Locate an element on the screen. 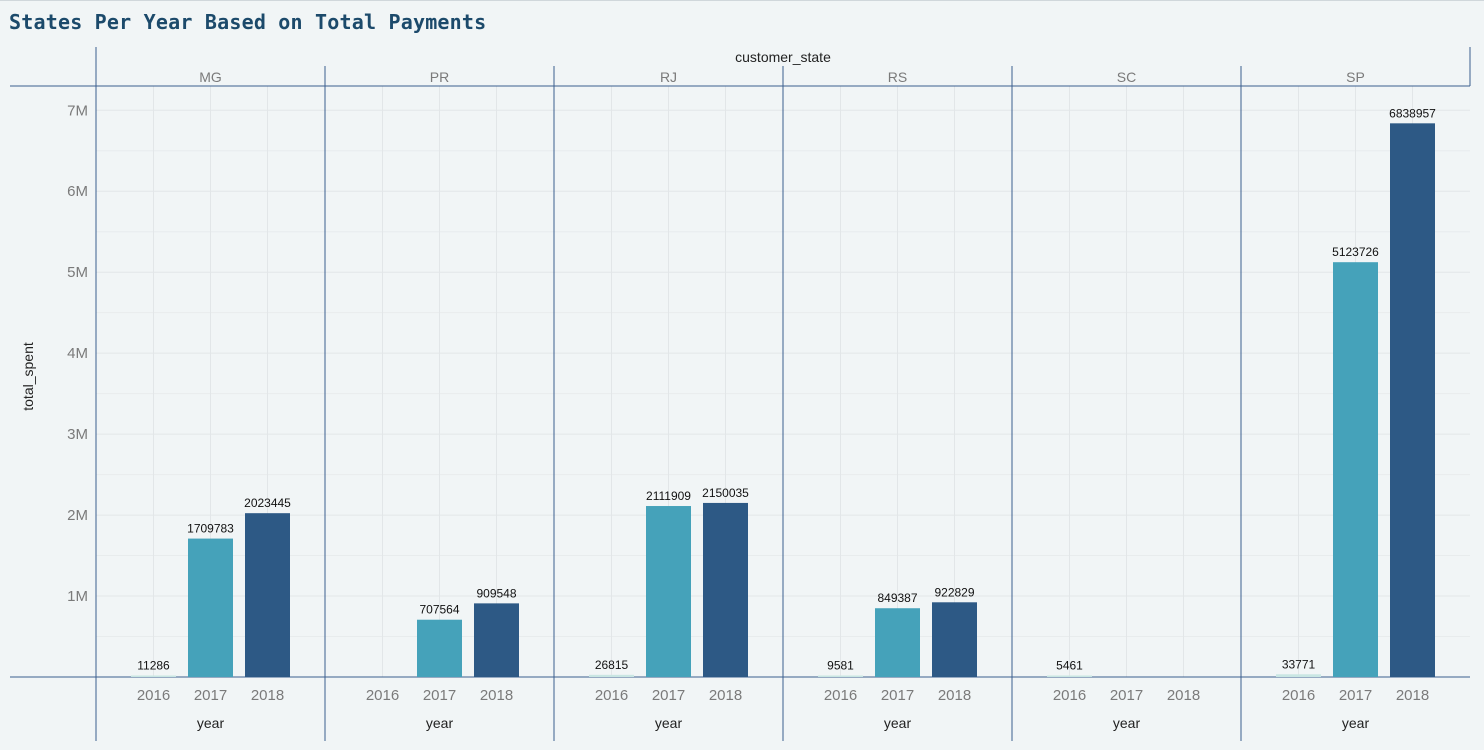 The width and height of the screenshot is (1484, 750). data-label: 9581 is located at coordinates (840, 666).